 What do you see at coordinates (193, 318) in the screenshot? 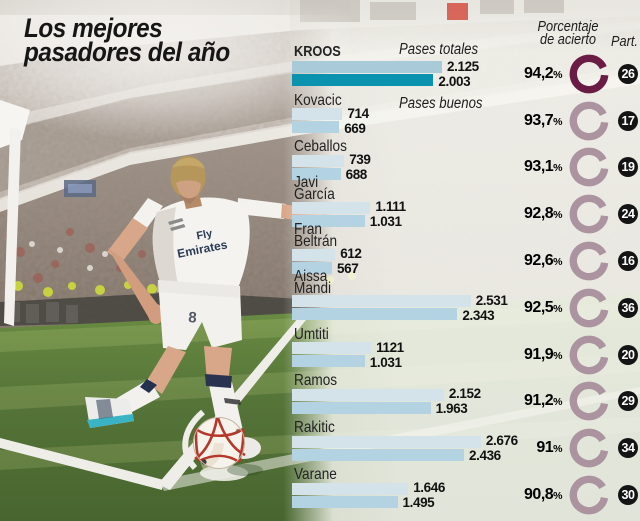
I see `svg-text: 8` at bounding box center [193, 318].